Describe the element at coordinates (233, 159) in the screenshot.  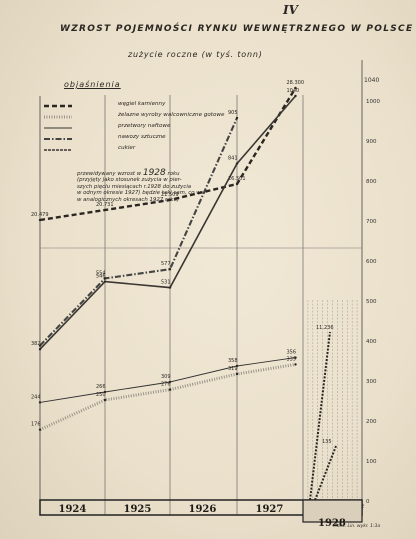
I see `data-label: 841` at that location.